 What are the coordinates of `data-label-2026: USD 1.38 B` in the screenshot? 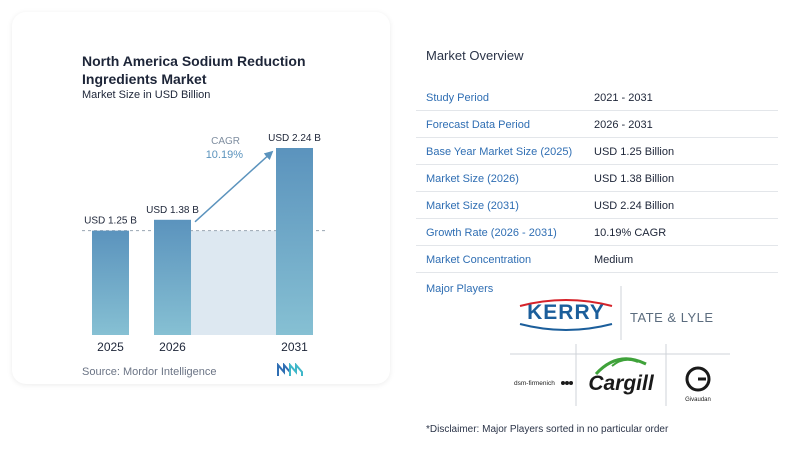 It's located at (172, 210).